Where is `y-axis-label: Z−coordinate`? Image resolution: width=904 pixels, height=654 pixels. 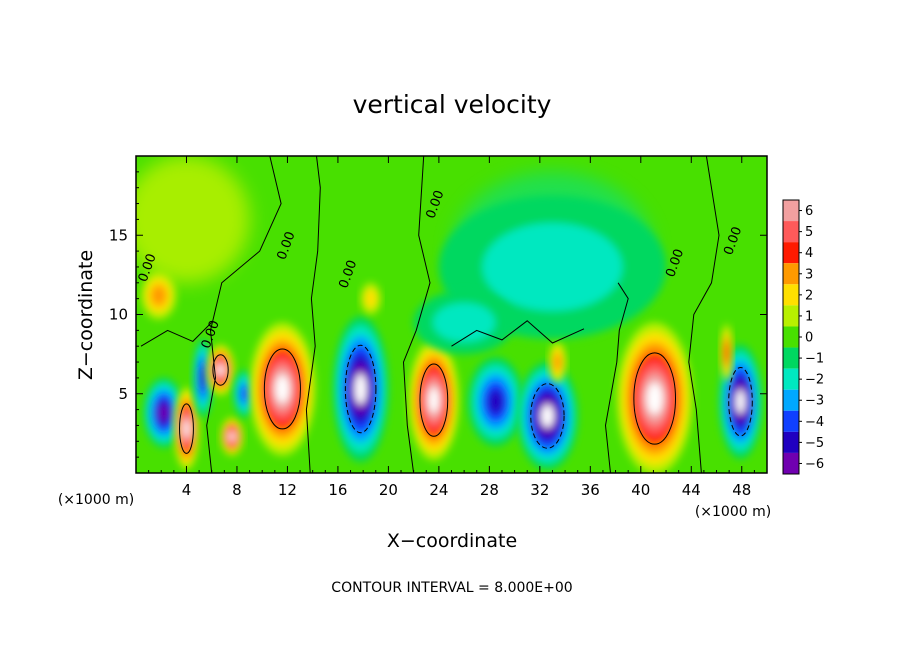
y-axis-label: Z−coordinate is located at coordinates (86, 315).